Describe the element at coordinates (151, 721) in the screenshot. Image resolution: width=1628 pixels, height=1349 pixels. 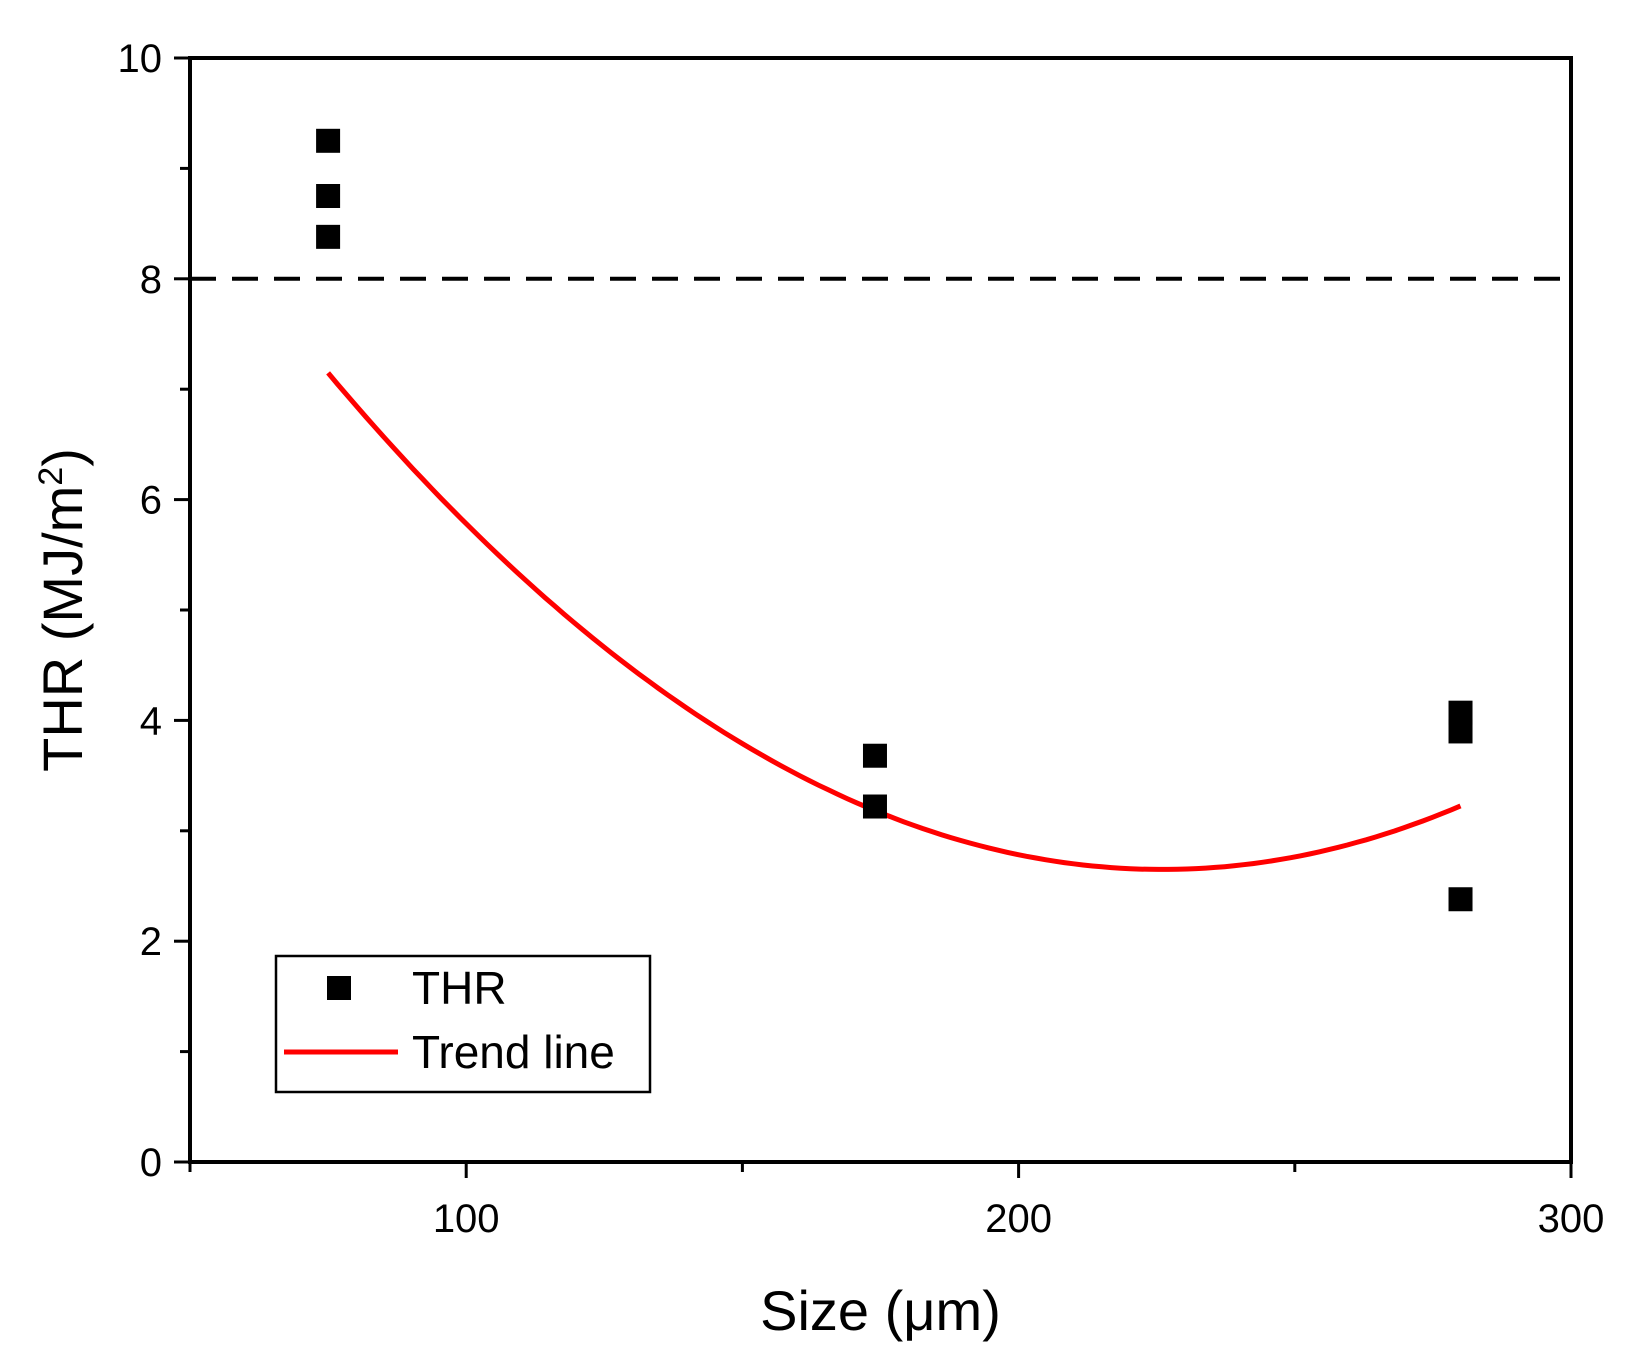
I see `y-tick-label: 4` at that location.